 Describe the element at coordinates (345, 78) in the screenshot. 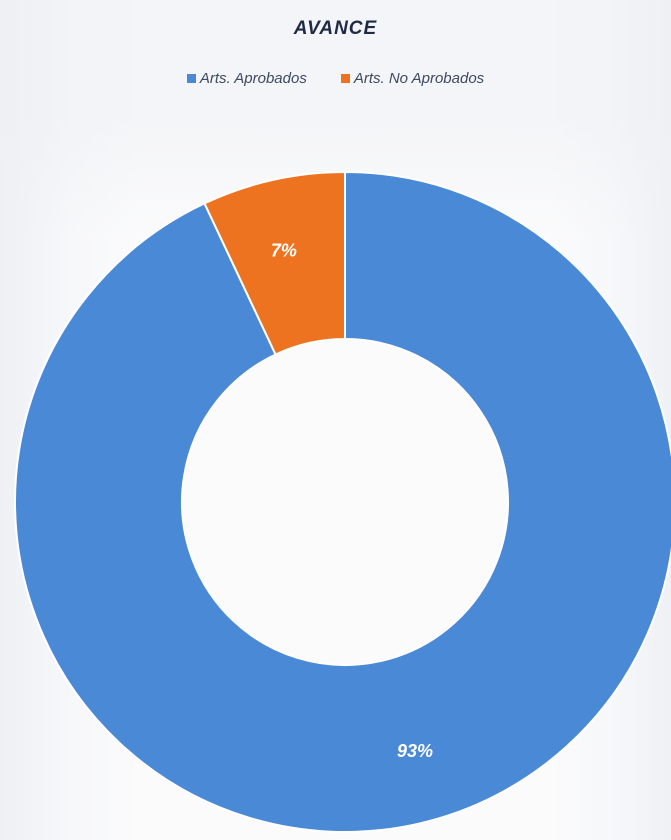

I see `legend-swatch-no-aprobados` at that location.